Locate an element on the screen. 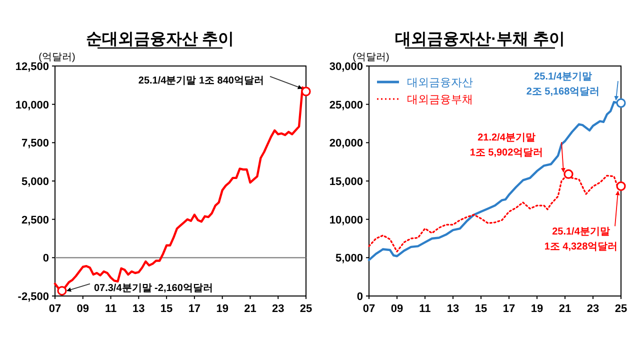 This screenshot has height=338, width=640. ytick: 7,500 is located at coordinates (35, 144).